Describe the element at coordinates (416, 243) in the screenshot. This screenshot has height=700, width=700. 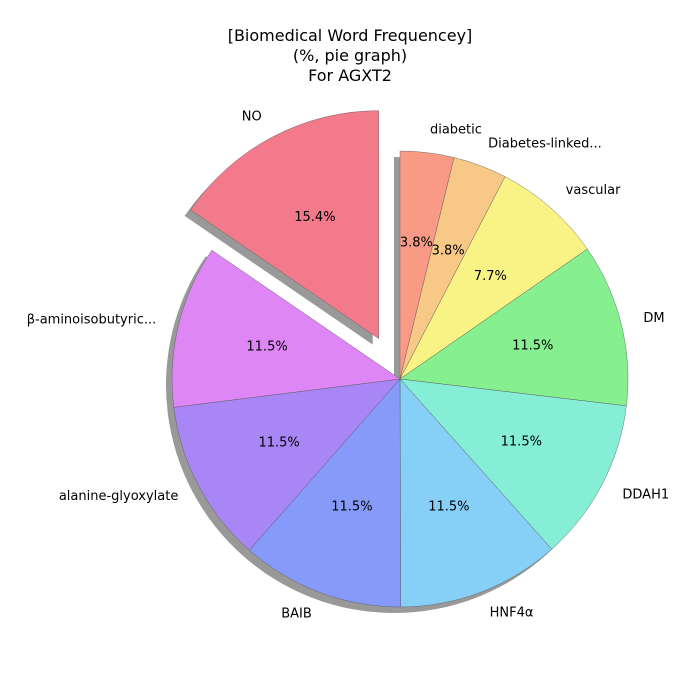
I see `slice-percent-diabetic: 3.8%` at that location.